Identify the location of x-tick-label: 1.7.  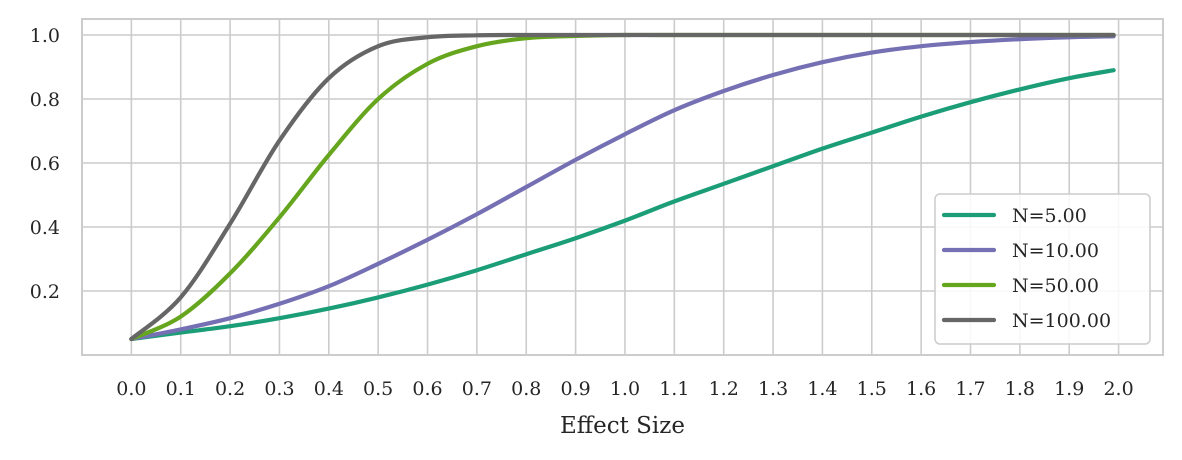
(970, 389).